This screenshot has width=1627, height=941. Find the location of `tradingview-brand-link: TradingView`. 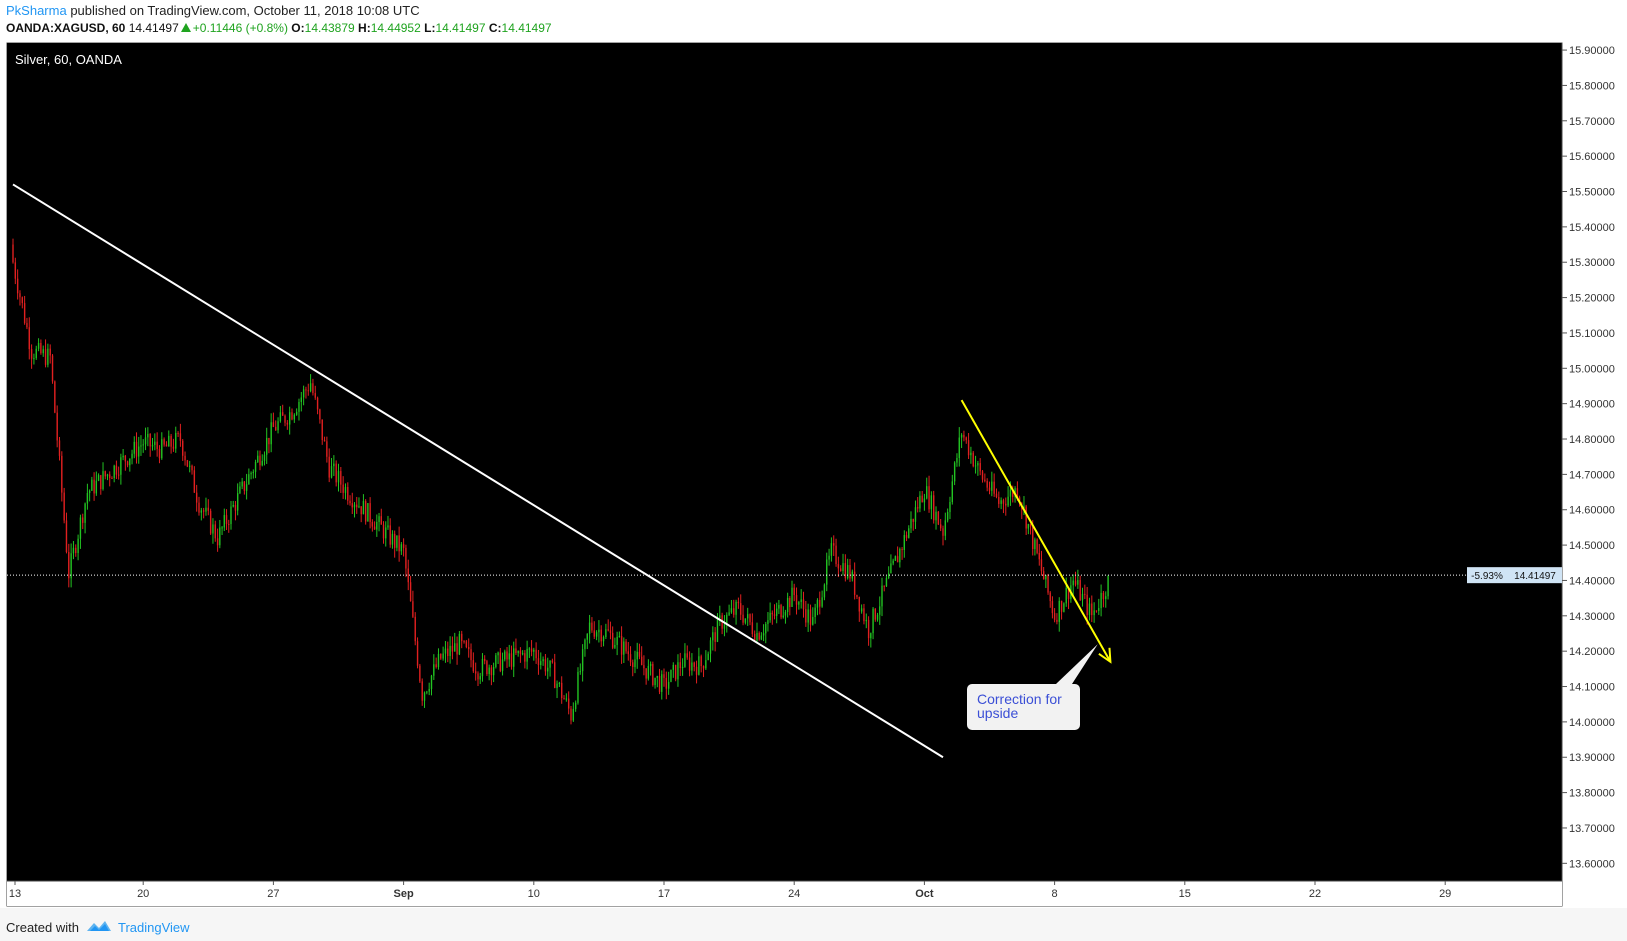

tradingview-brand-link: TradingView is located at coordinates (154, 927).